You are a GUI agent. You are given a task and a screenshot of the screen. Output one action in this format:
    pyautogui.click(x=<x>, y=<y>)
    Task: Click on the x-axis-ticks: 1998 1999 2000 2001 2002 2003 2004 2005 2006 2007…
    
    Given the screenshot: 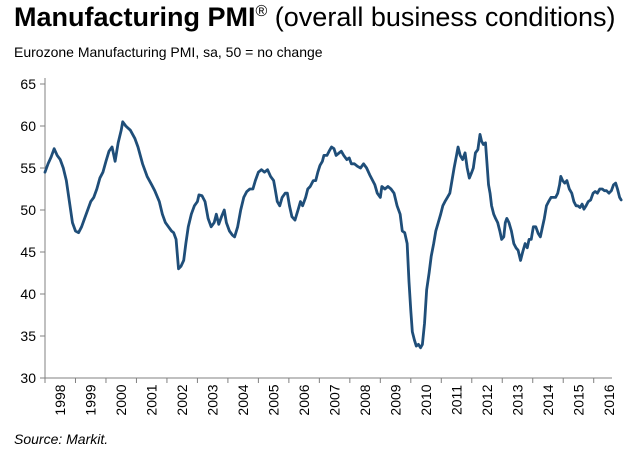 What is the action you would take?
    pyautogui.click(x=330, y=397)
    